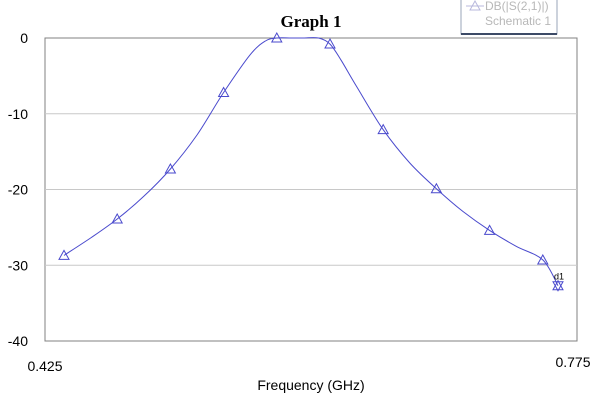  Describe the element at coordinates (44, 366) in the screenshot. I see `x-tick-label-min: 0.425` at that location.